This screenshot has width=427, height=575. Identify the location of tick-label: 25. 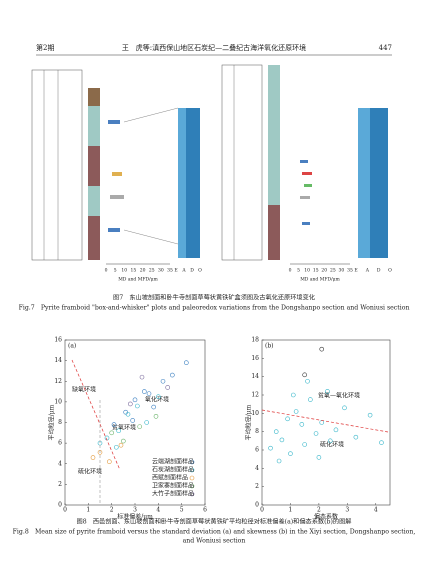
(333, 271).